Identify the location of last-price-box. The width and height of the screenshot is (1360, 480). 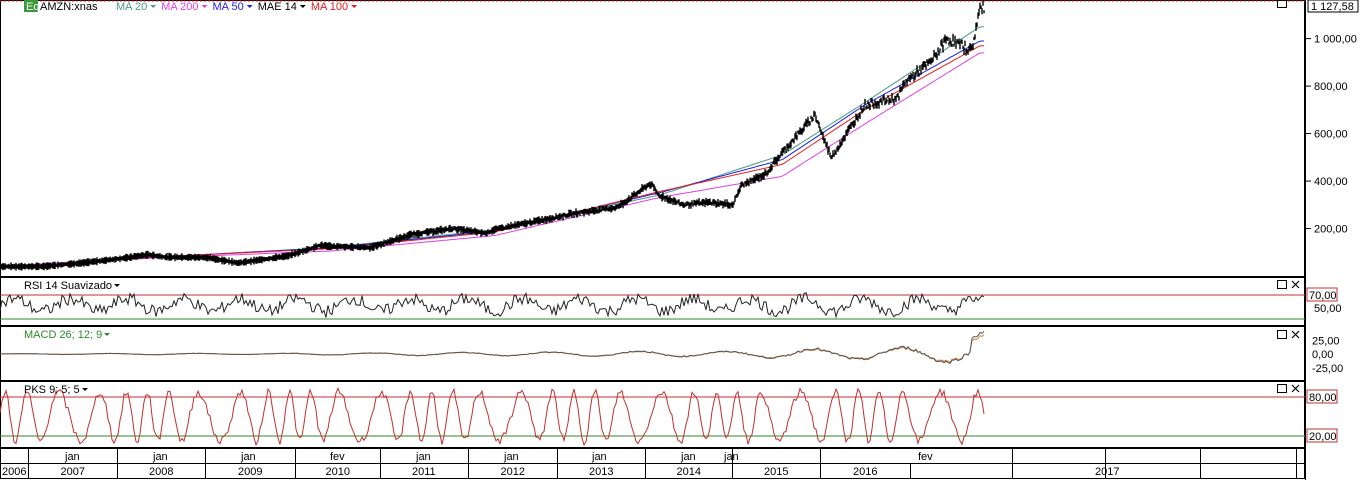
(1333, 6).